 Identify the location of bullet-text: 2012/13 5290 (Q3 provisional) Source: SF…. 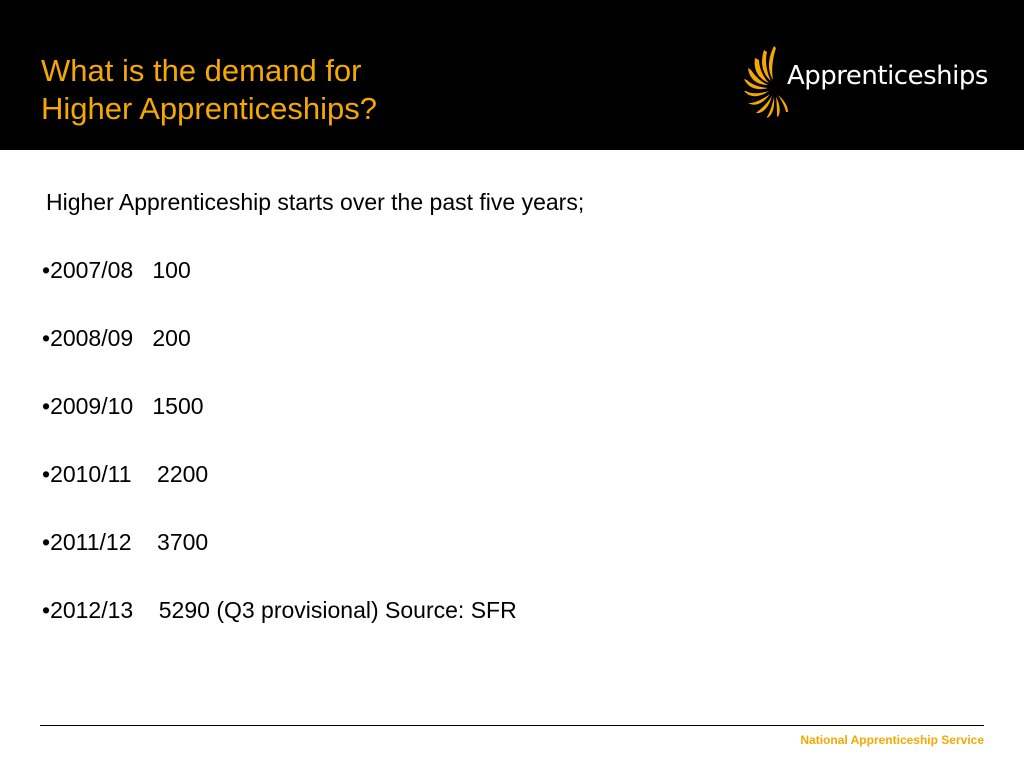
(283, 610).